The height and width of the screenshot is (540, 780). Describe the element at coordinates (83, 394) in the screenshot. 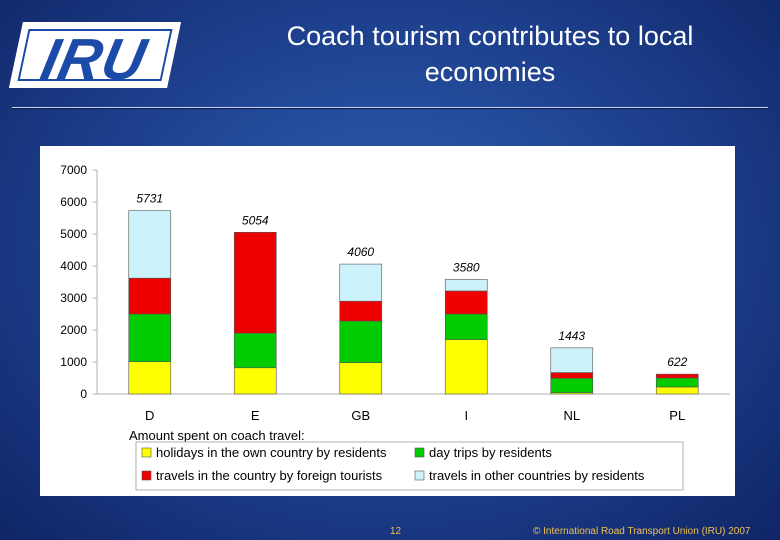

I see `y-tick-label: 0` at that location.